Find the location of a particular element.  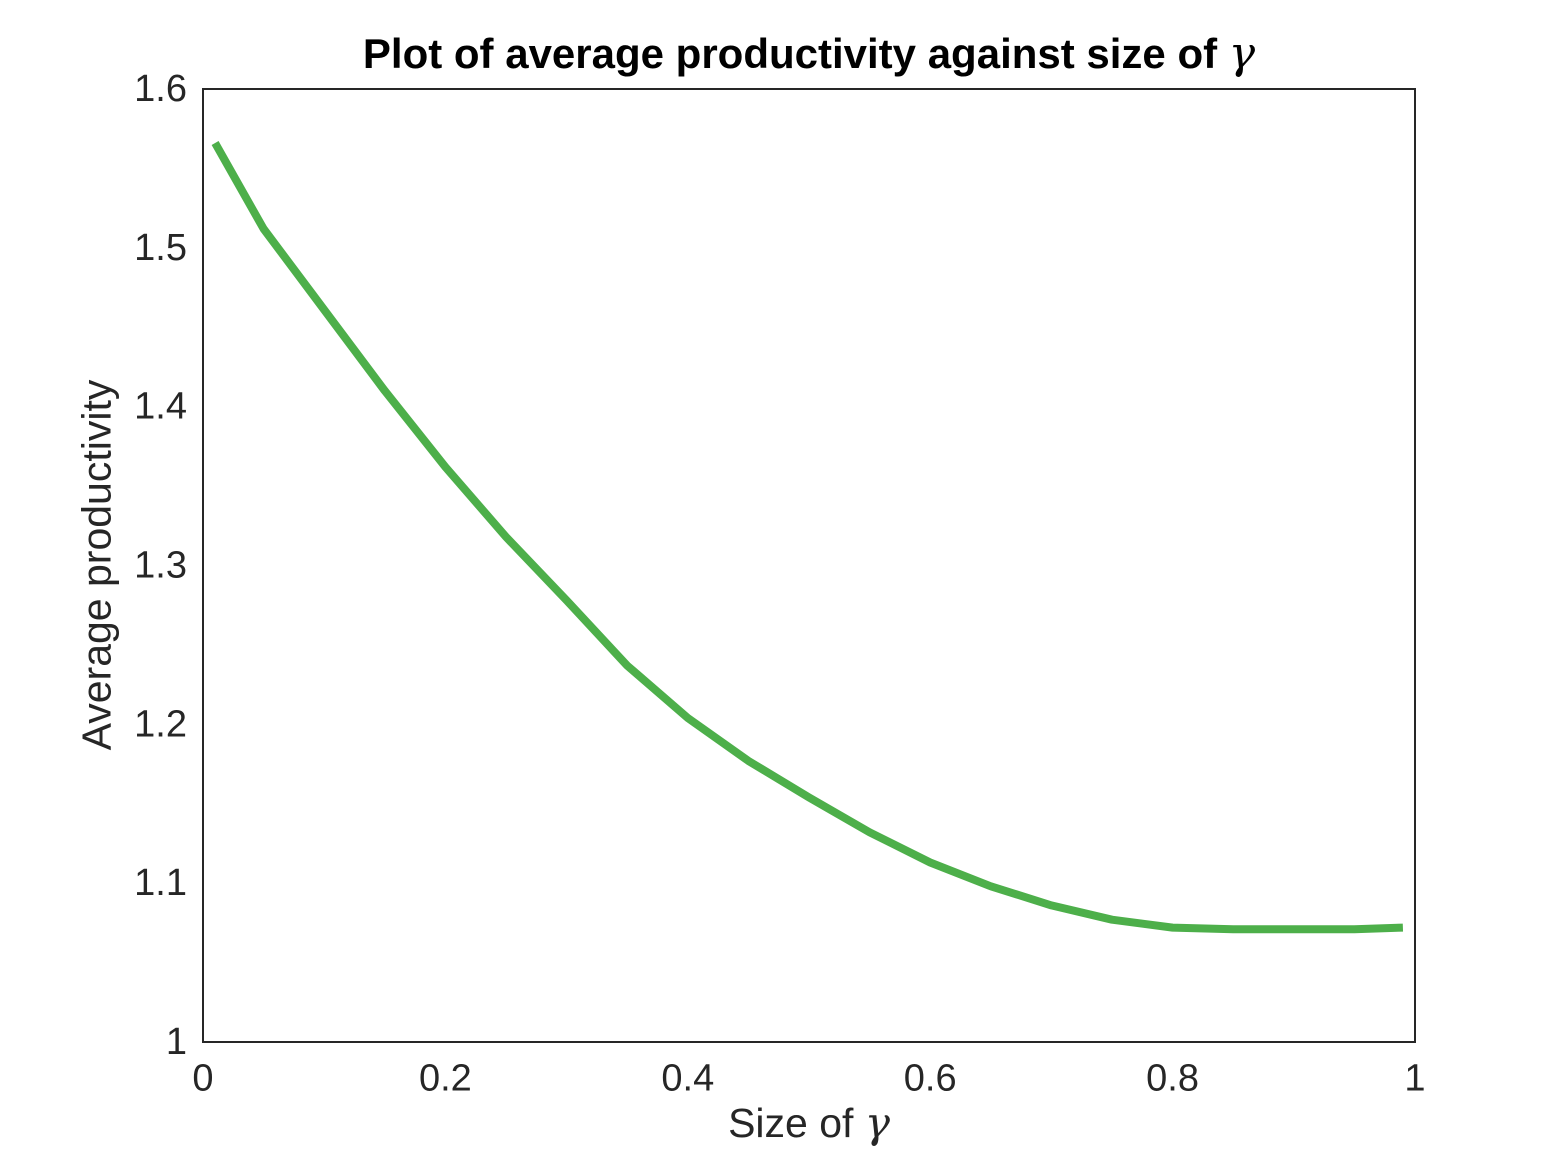

x-axis-label: Size of γ is located at coordinates (809, 1122).